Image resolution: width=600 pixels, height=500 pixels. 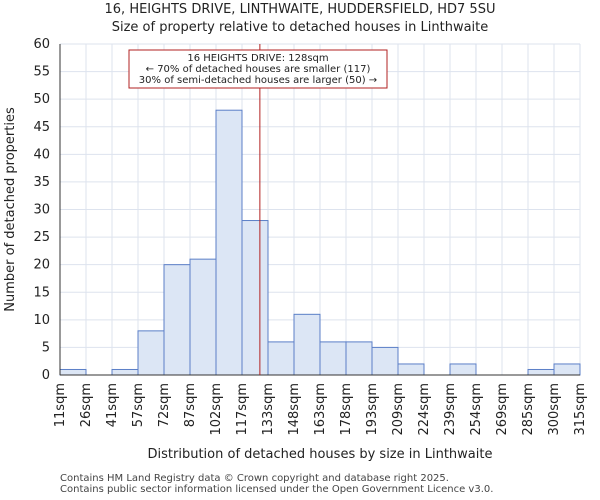 What do you see at coordinates (294, 409) in the screenshot?
I see `x-tick-label: 148sqm` at bounding box center [294, 409].